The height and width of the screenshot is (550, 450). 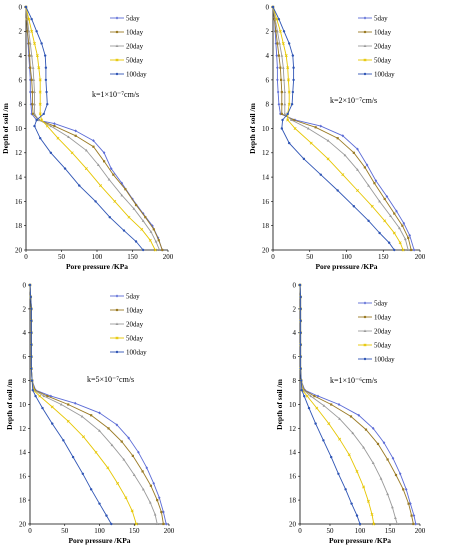 What do you see at coordinates (21, 7) in the screenshot?
I see `y-tick-label: 0` at bounding box center [21, 7].